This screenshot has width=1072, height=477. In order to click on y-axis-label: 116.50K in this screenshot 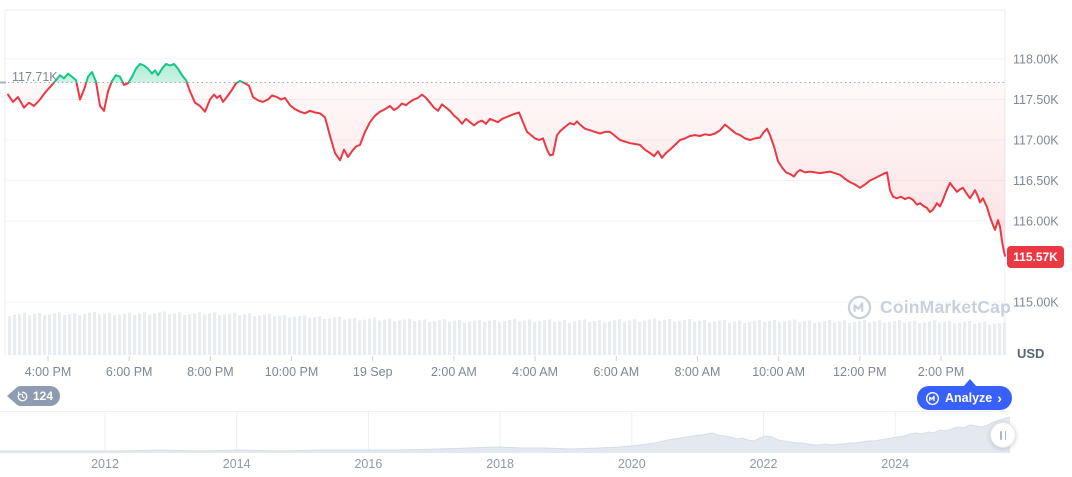, I will do `click(1036, 181)`.